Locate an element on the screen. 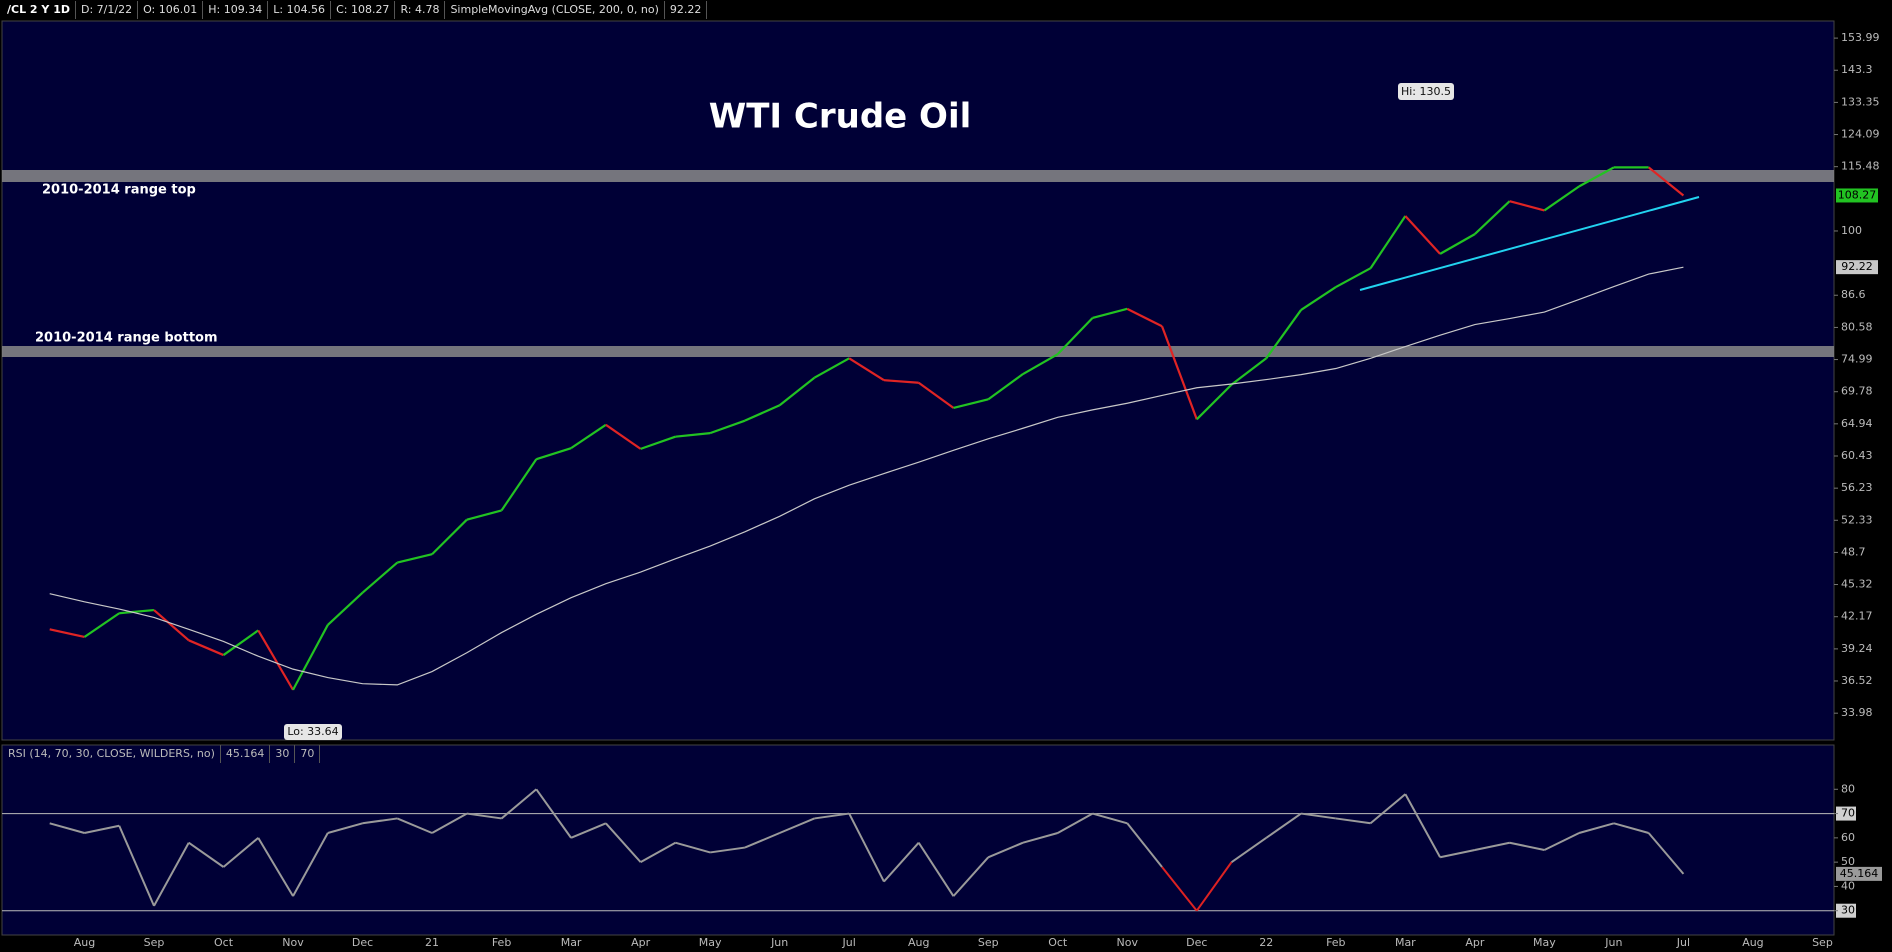  header-item: O: 106.01 is located at coordinates (171, 10).